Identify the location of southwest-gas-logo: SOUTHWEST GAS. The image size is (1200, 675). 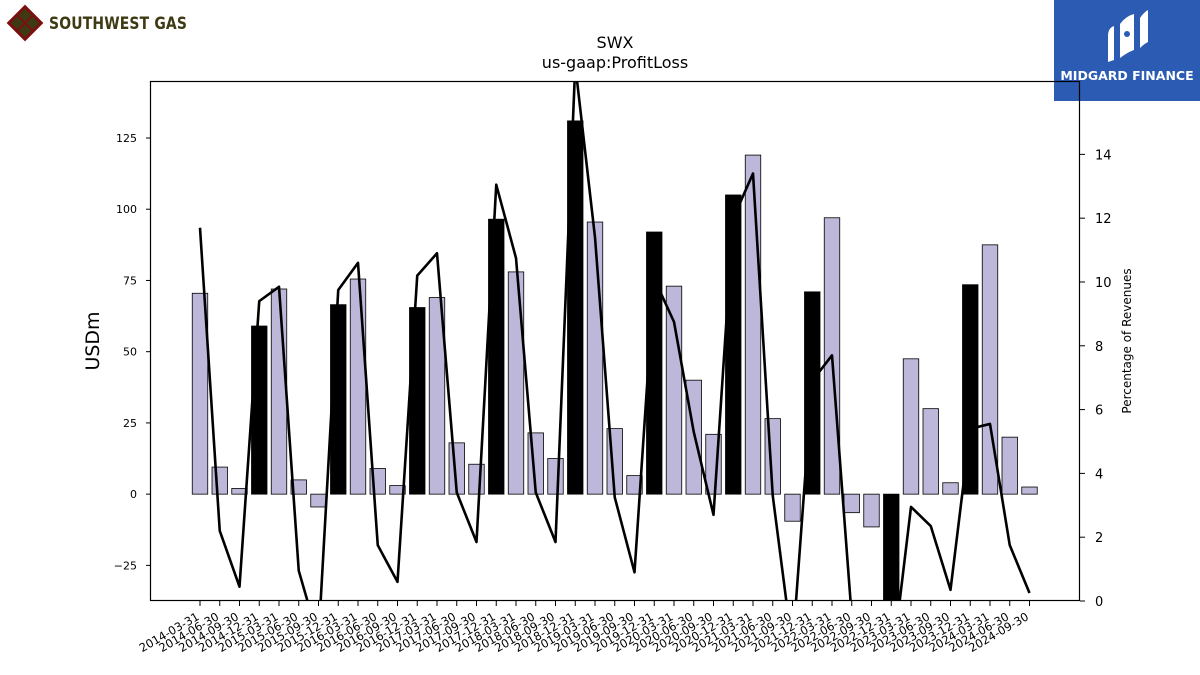
(99, 24).